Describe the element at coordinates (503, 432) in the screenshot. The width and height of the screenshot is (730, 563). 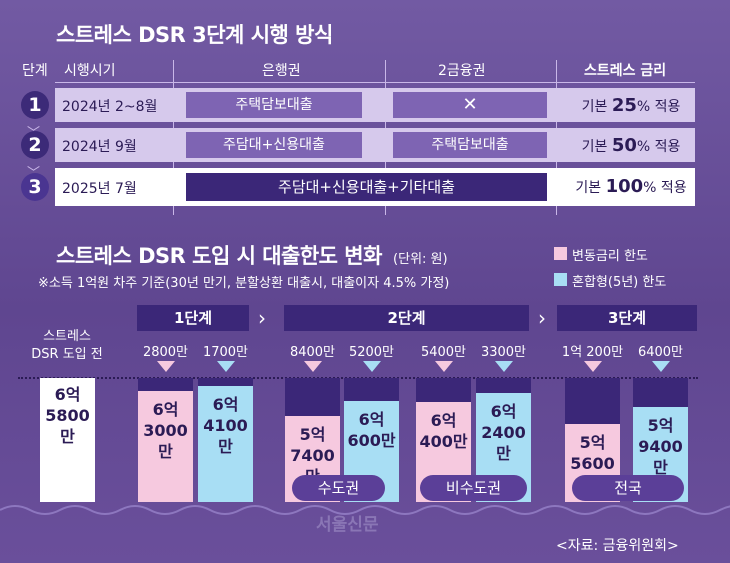
I see `bar-value: 6억 2400만` at that location.